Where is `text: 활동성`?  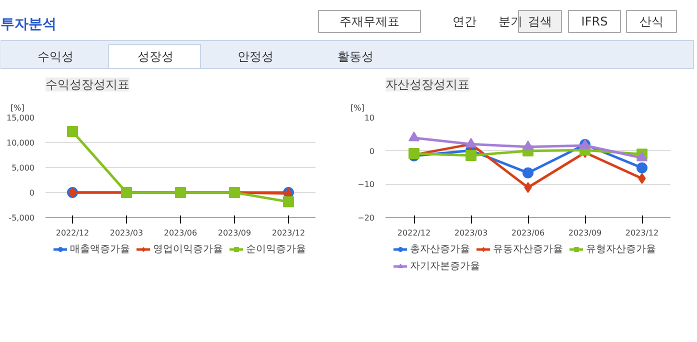 text: 활동성 is located at coordinates (356, 57).